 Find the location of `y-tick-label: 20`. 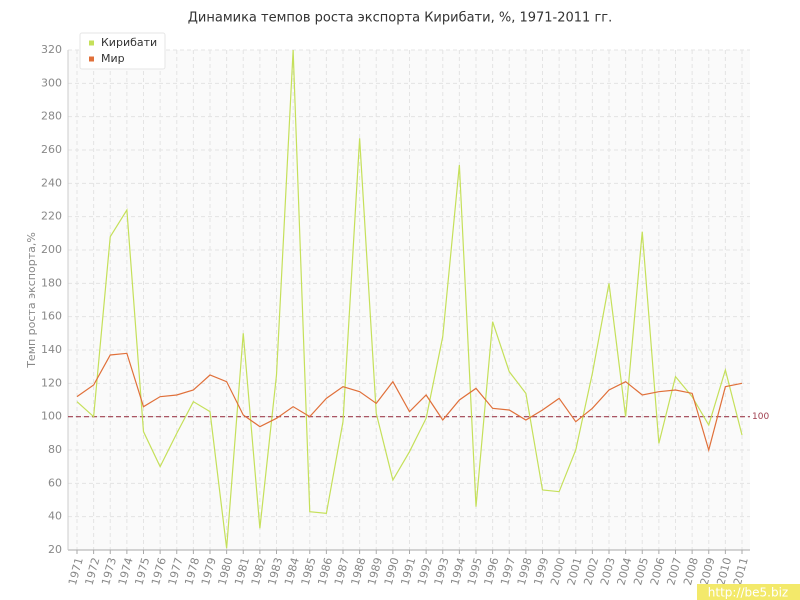

y-tick-label: 20 is located at coordinates (55, 549).